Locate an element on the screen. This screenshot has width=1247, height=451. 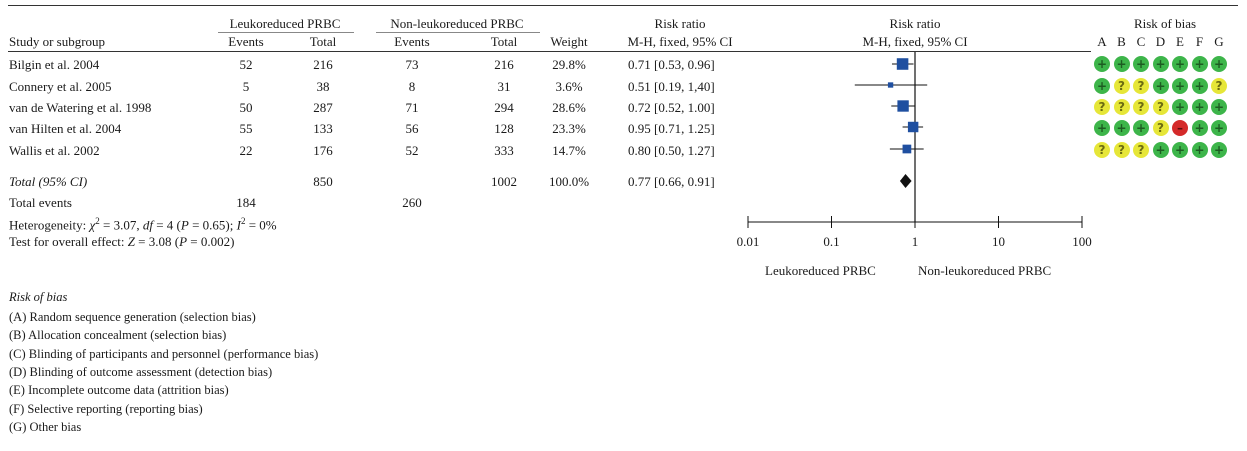
total2-header: Total is located at coordinates (504, 41).